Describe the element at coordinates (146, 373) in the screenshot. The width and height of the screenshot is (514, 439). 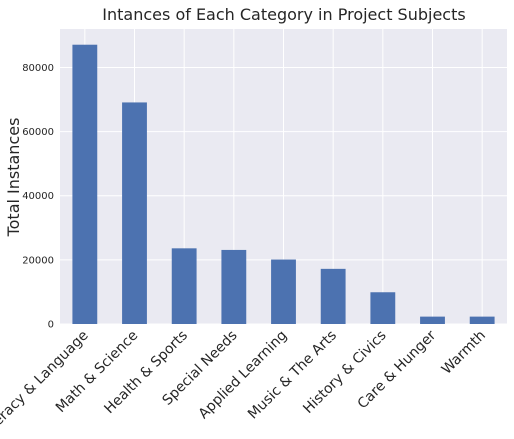
I see `x-tick-label: Health & Sports` at that location.